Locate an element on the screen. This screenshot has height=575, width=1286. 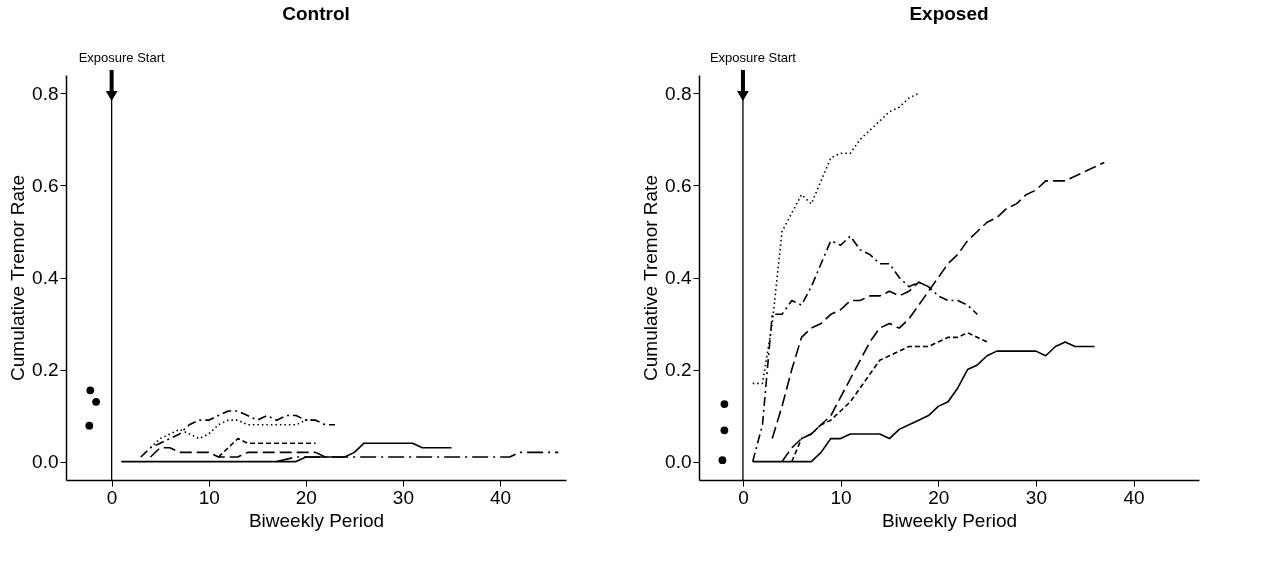
chart-title: Control is located at coordinates (316, 13).